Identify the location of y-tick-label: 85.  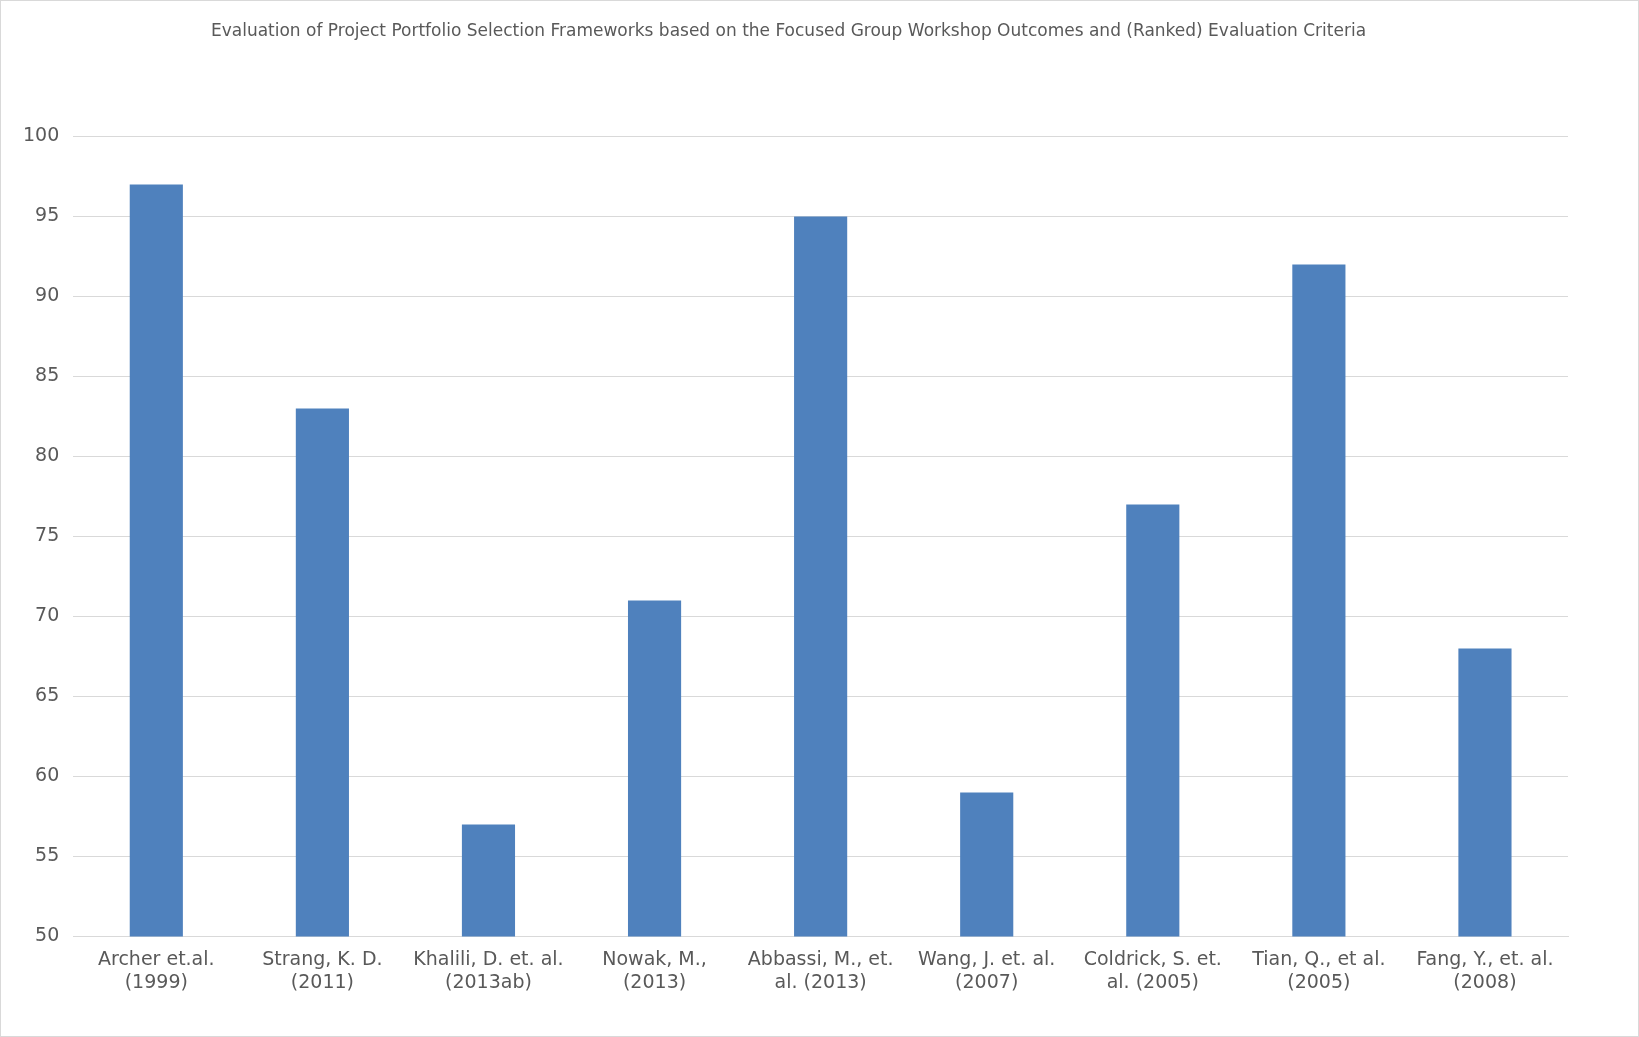
(47, 374).